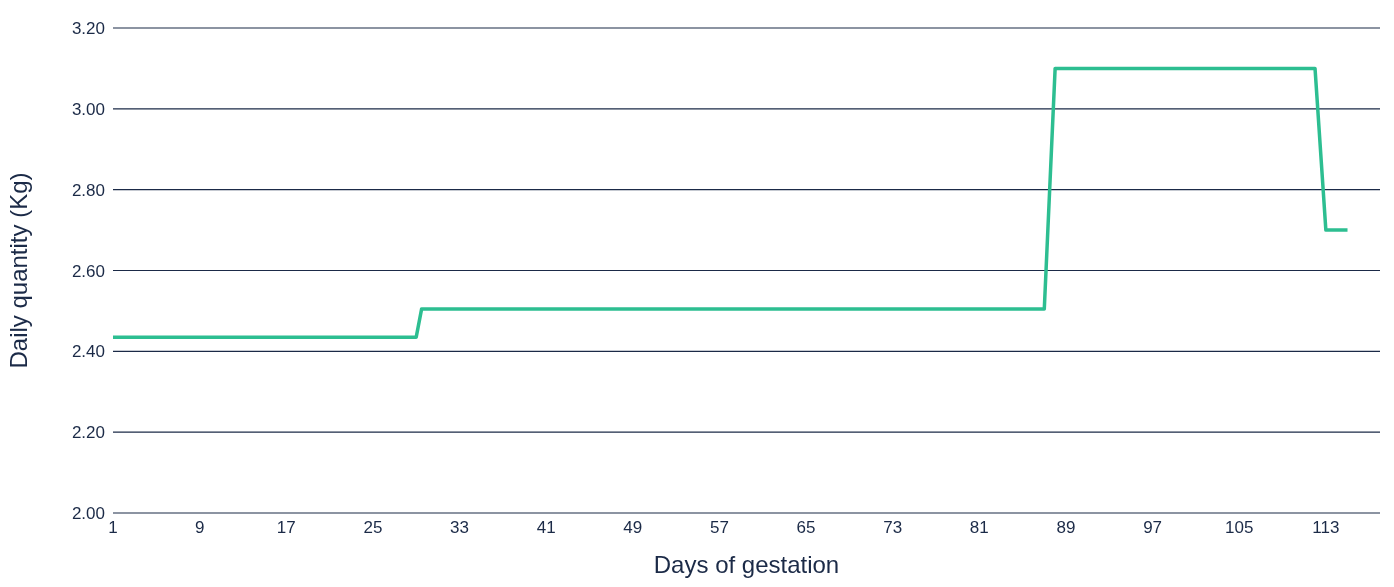  Describe the element at coordinates (546, 528) in the screenshot. I see `x-tick-label: 41` at that location.